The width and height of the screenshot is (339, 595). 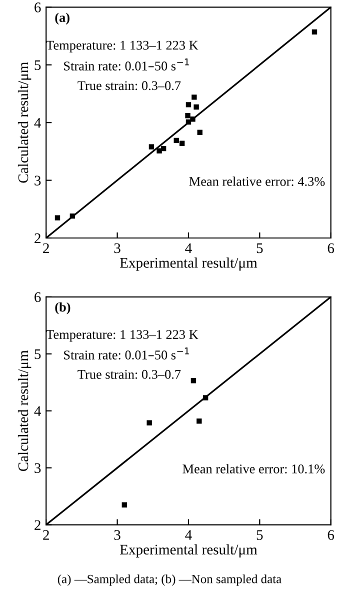 What do you see at coordinates (62, 18) in the screenshot?
I see `annotation: (a)` at bounding box center [62, 18].